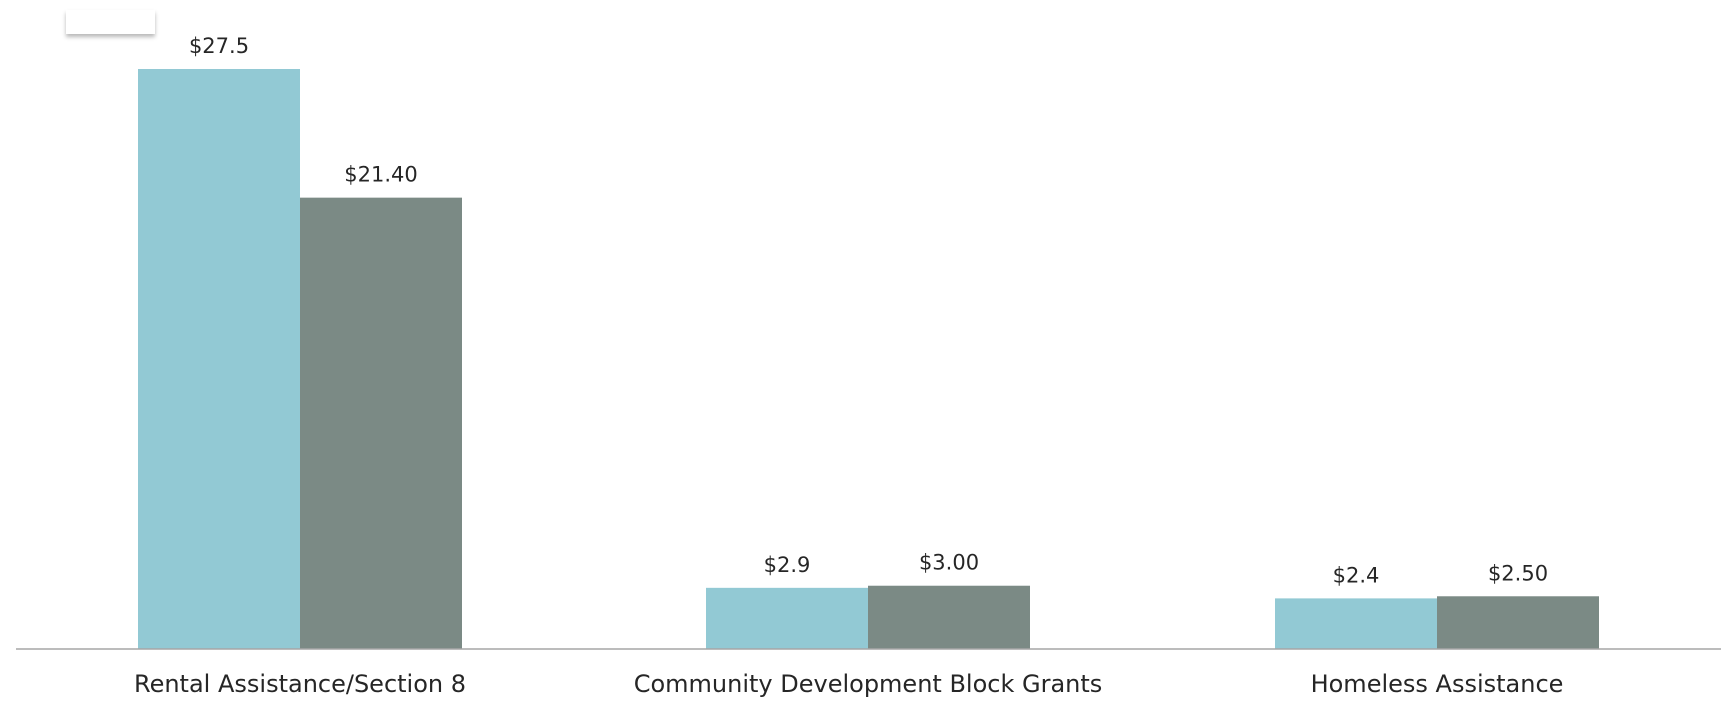 The width and height of the screenshot is (1721, 703). I want to click on data-label-rental-assistance-section-8-s1: $27.5, so click(219, 46).